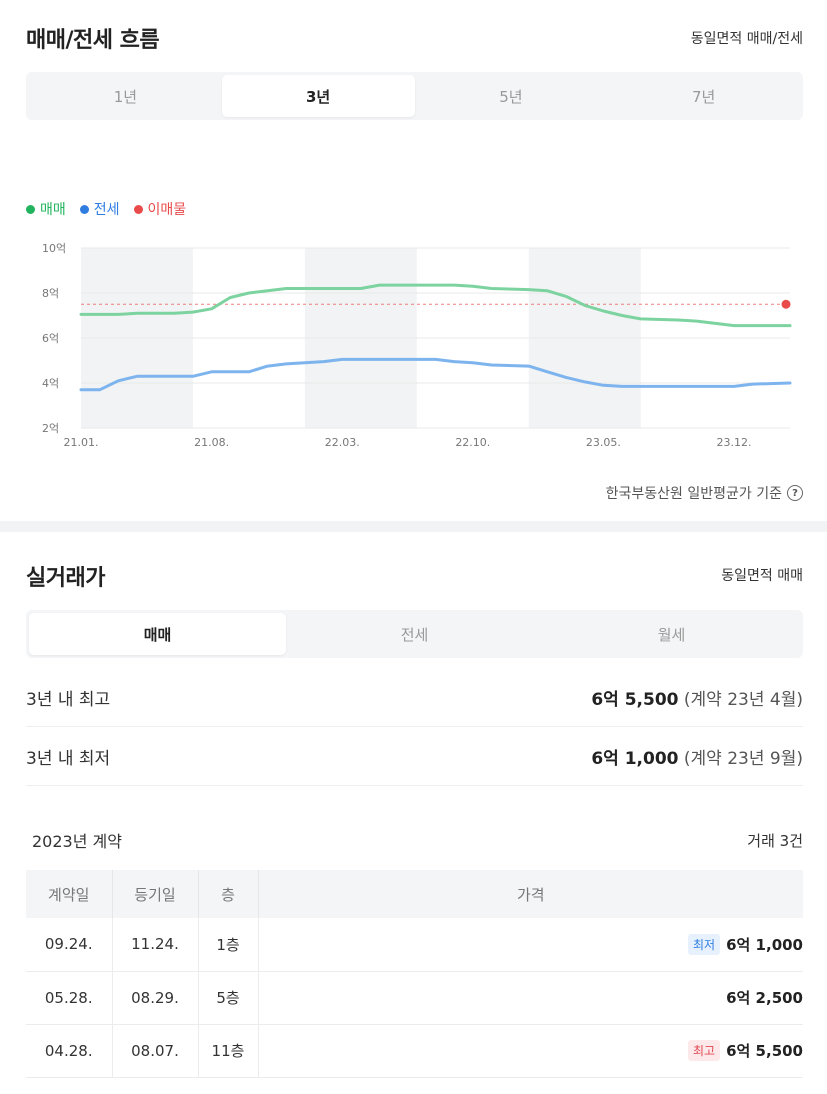 The image size is (827, 1094). What do you see at coordinates (342, 442) in the screenshot?
I see `x-tick-label: 22.03.` at bounding box center [342, 442].